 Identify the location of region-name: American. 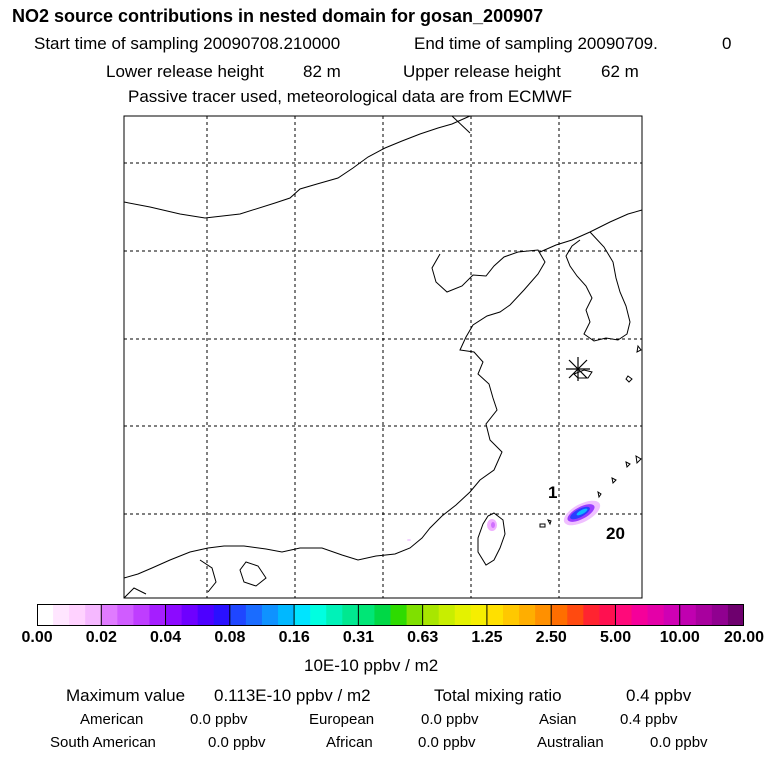
(112, 719).